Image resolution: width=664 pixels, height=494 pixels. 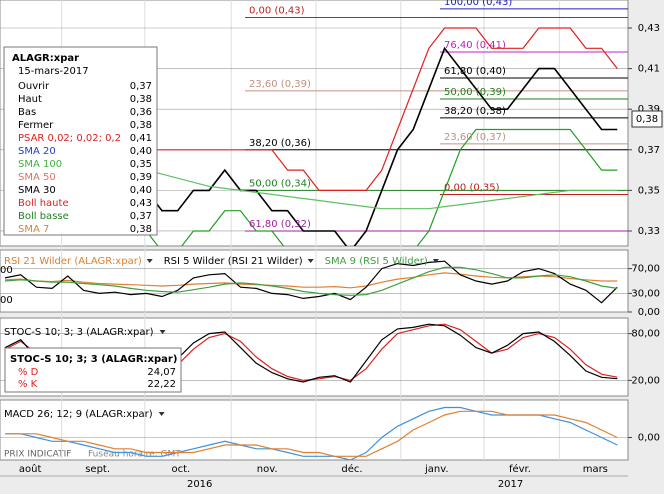 I want to click on x-tick-label: janv., so click(x=436, y=469).